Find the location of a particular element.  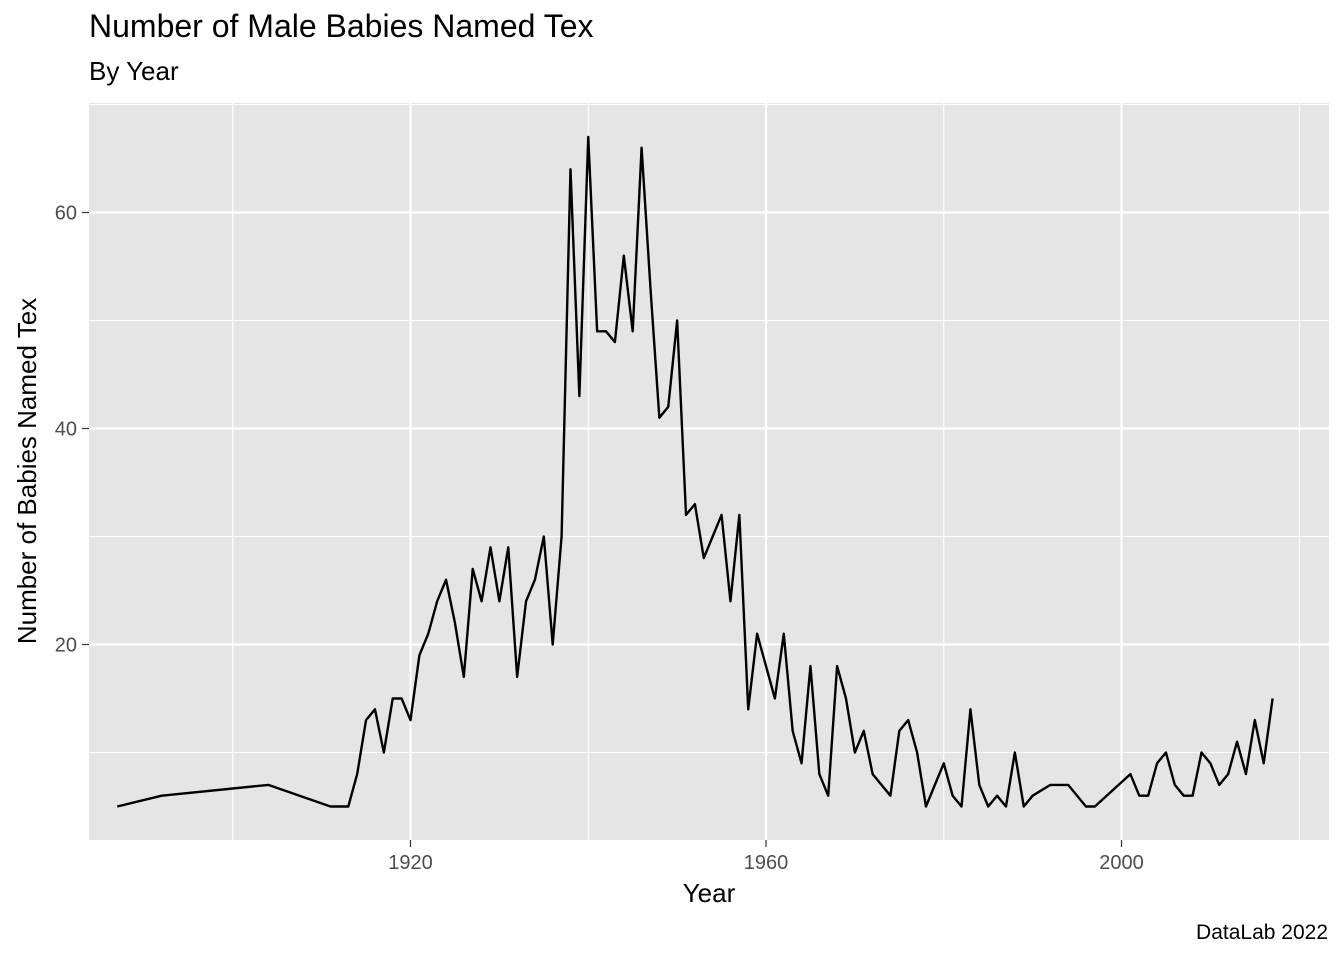

x-tick-label: 1960 is located at coordinates (766, 863).